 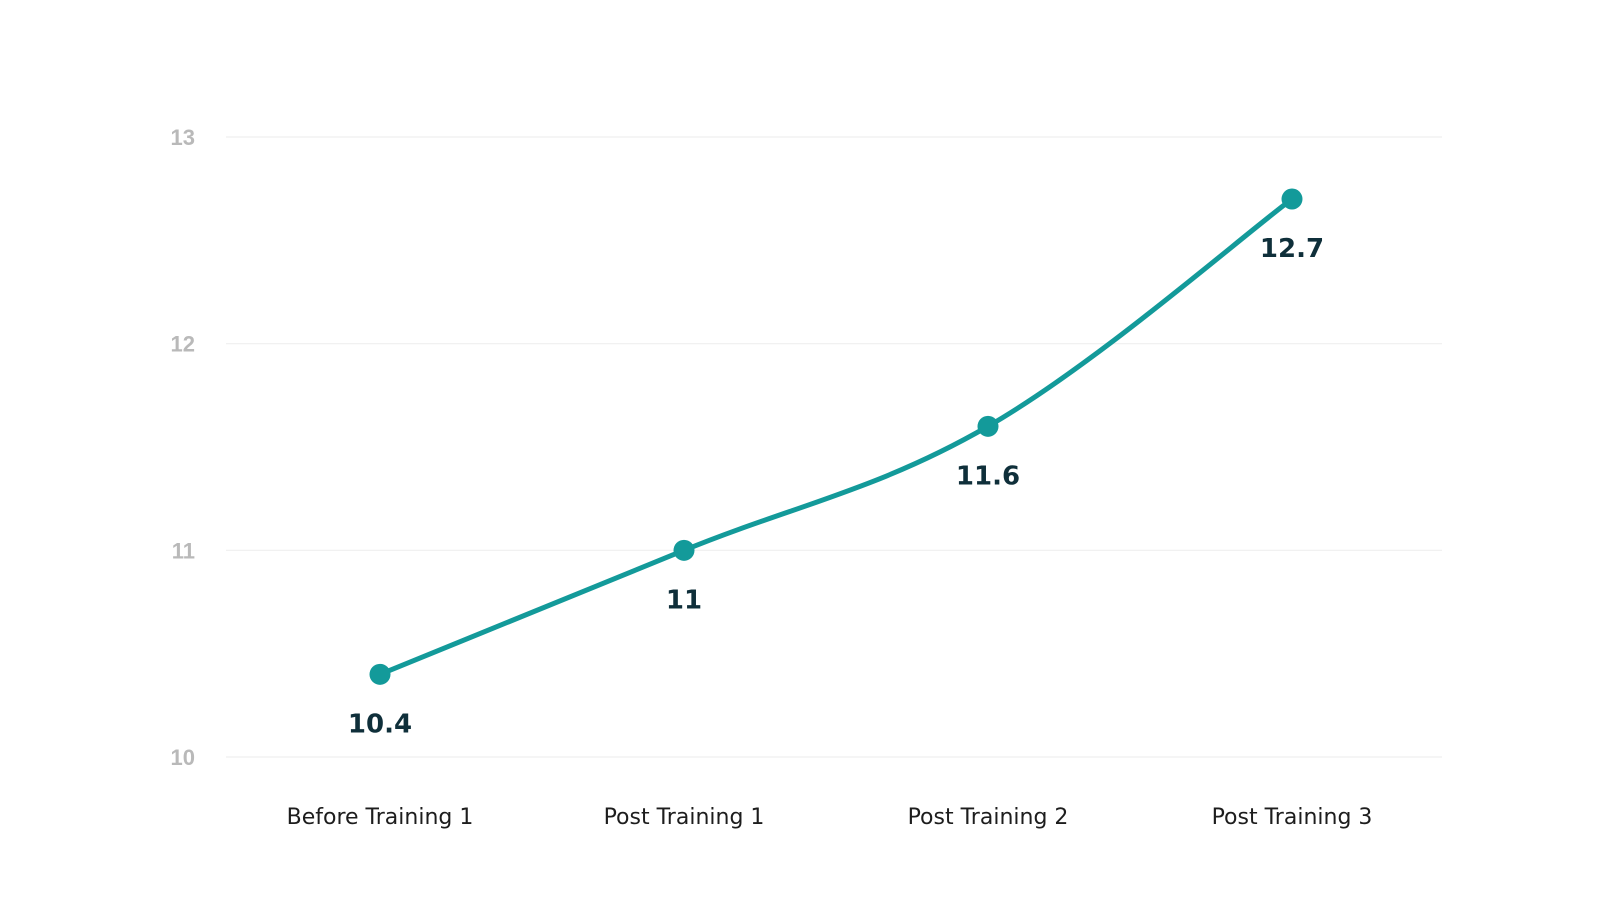 What do you see at coordinates (684, 817) in the screenshot?
I see `x-tick-label: Post Training 1` at bounding box center [684, 817].